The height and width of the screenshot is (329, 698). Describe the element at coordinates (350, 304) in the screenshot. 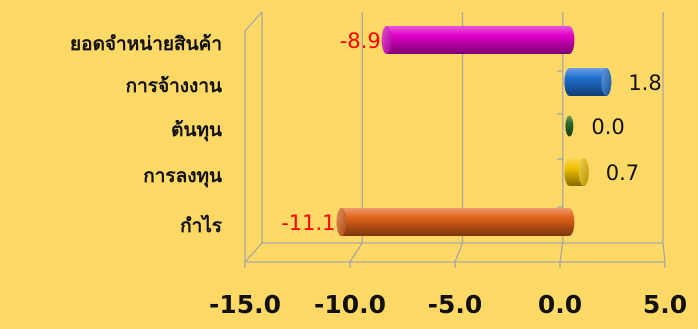

I see `x-tick-label: -10.0` at that location.